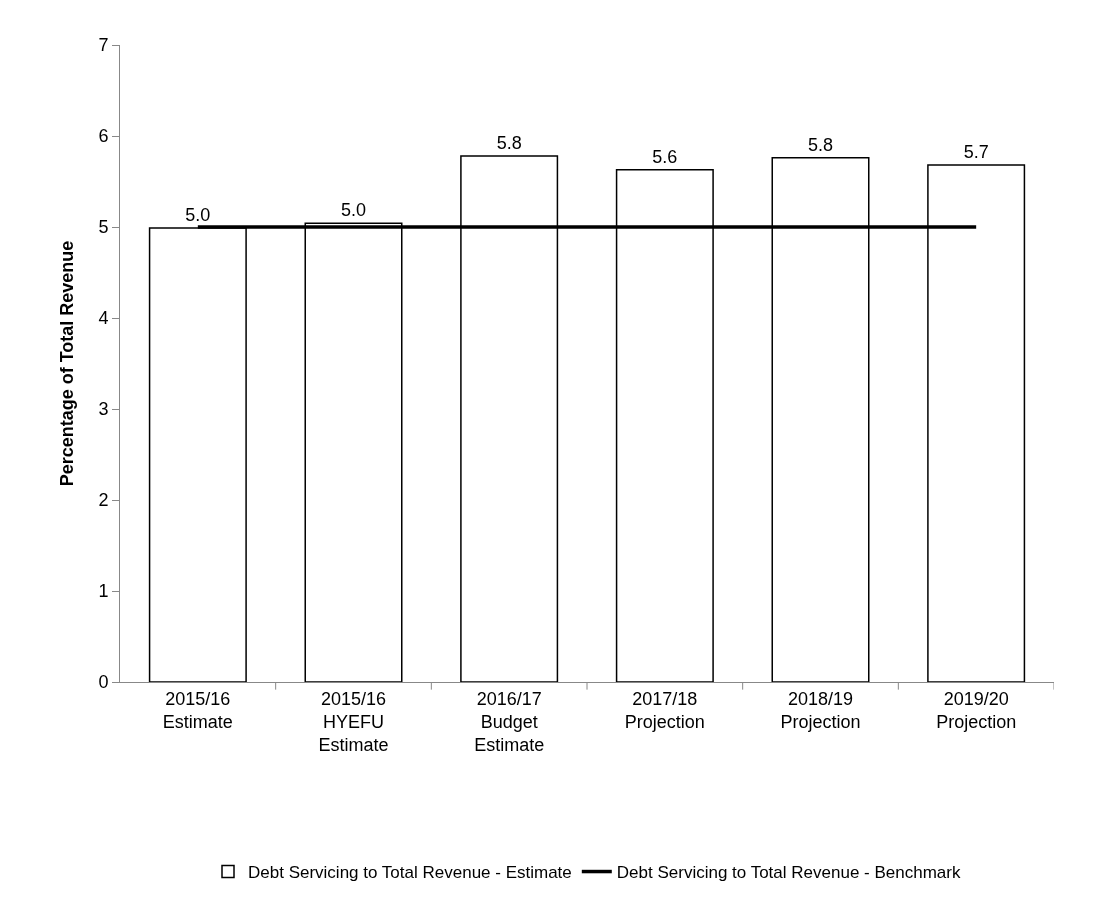  I want to click on y-axis-title: Percentage of Total Revenue, so click(66, 363).